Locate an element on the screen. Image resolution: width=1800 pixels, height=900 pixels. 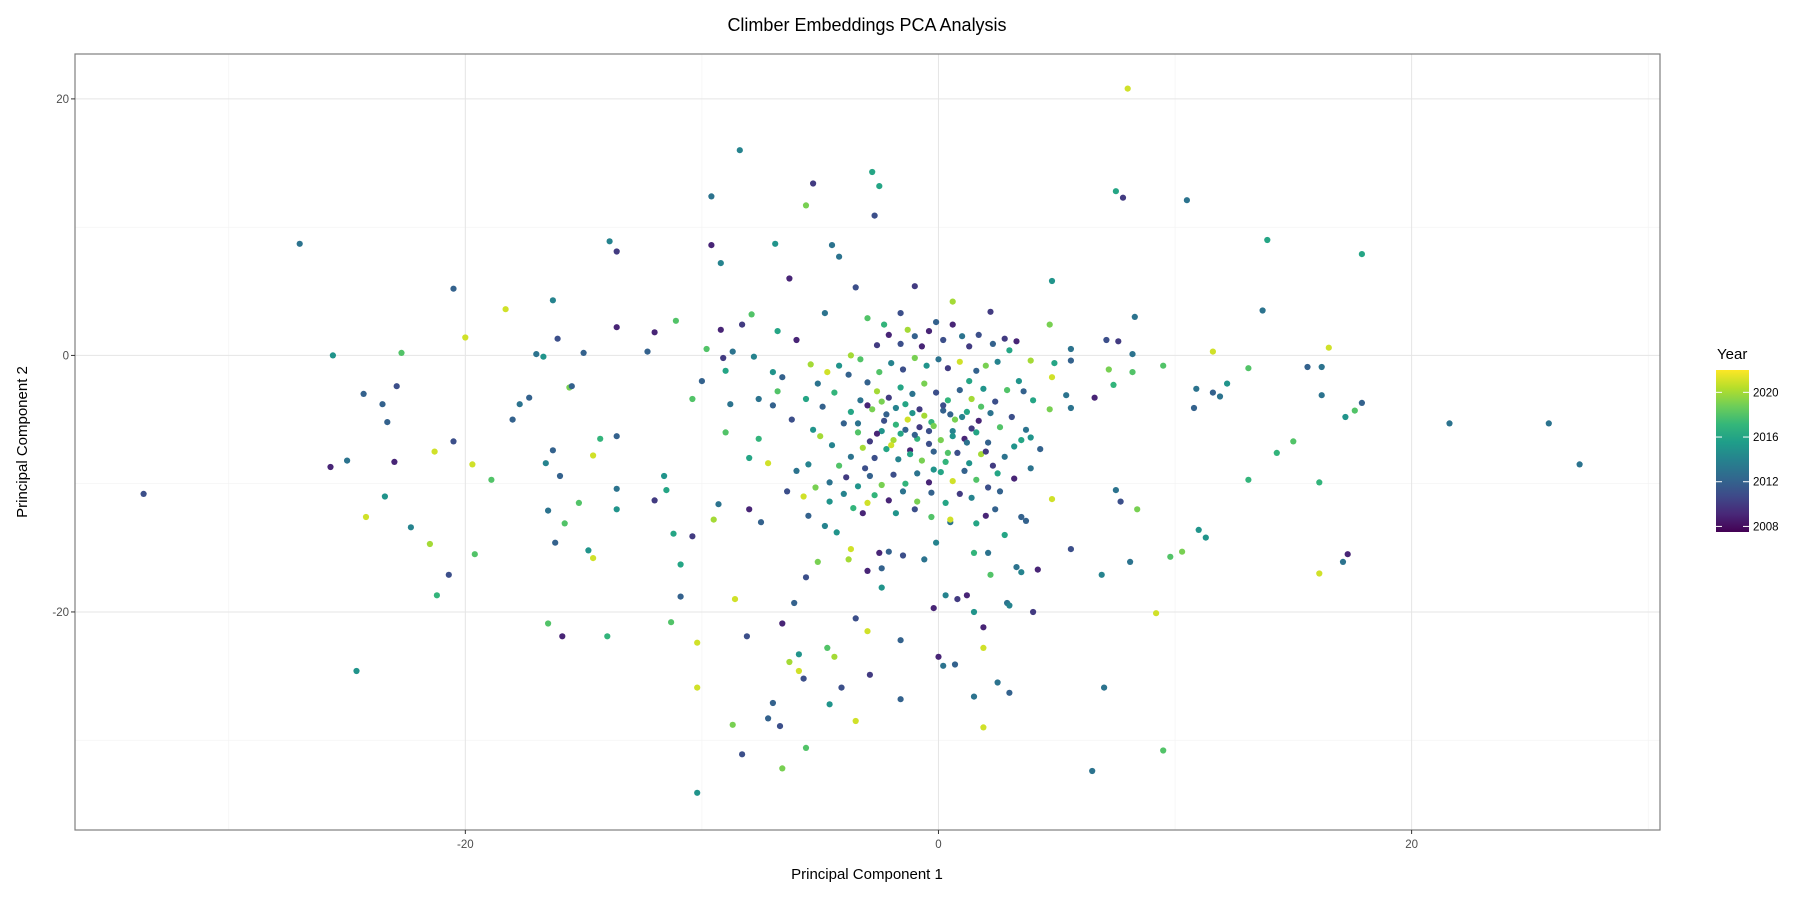
y-axis-title: Principal Component 2 is located at coordinates (22, 442).